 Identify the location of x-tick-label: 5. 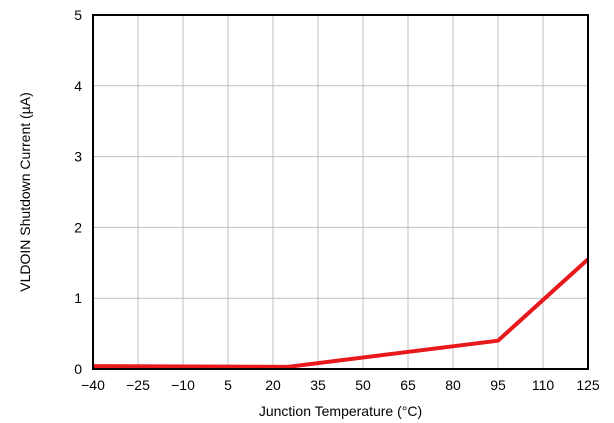
(228, 385).